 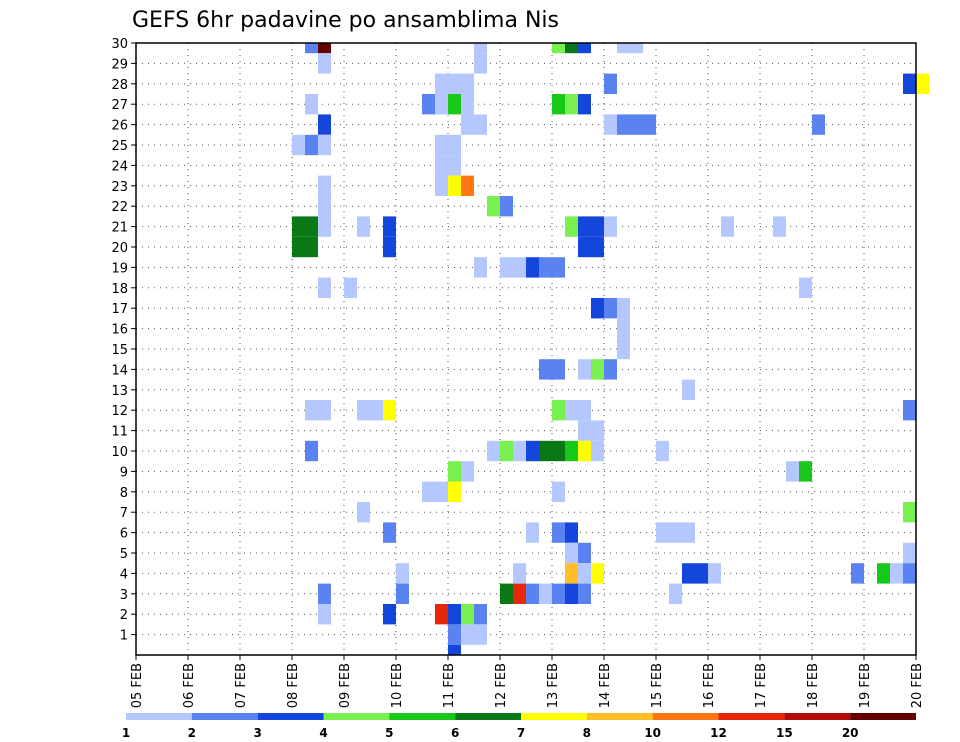 I want to click on colorbar-label: 10, so click(x=652, y=733).